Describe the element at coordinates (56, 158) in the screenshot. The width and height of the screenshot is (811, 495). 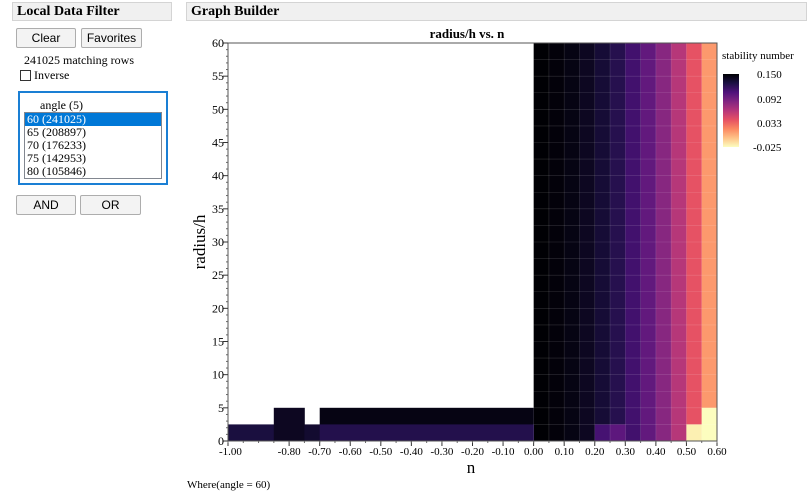
I see `list-item: 75 (142953)` at that location.